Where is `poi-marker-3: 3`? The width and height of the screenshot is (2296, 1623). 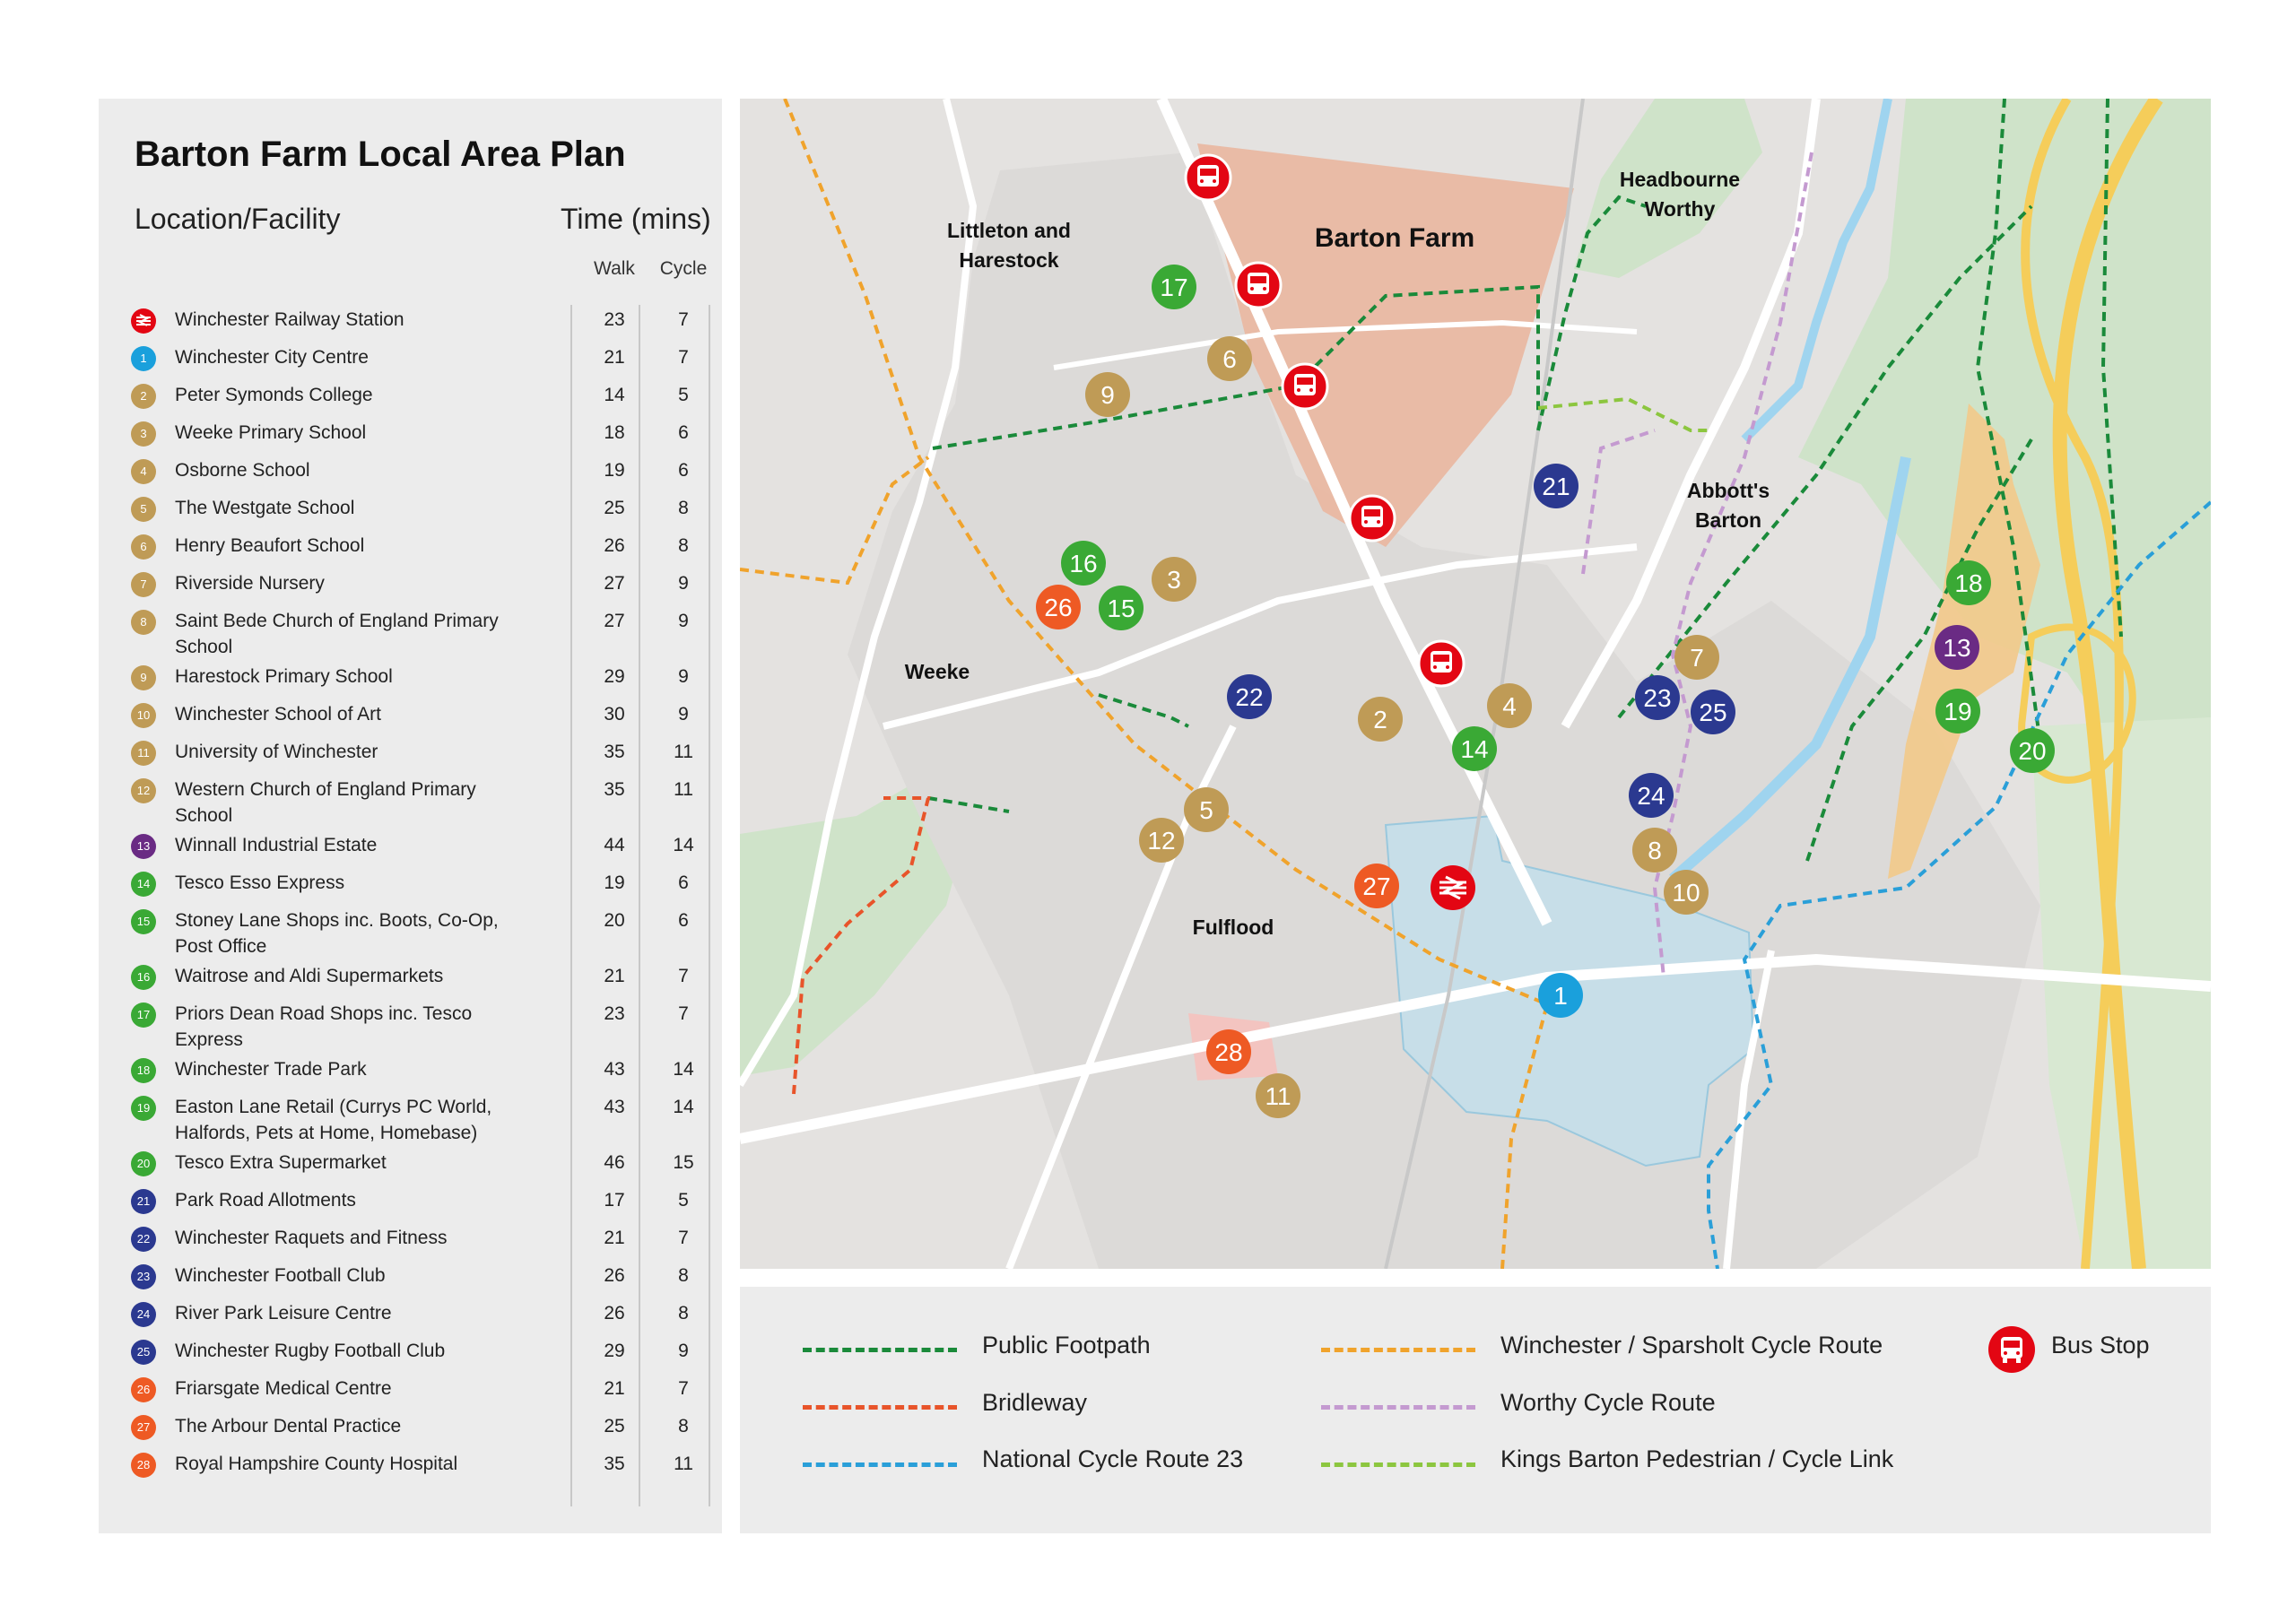 poi-marker-3: 3 is located at coordinates (1174, 579).